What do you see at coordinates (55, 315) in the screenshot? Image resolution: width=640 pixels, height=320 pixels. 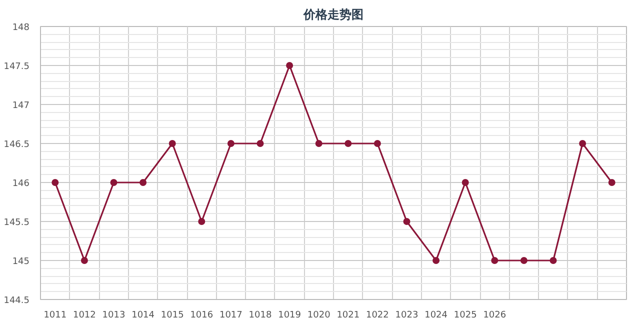 I see `x-tick-label: 1011` at bounding box center [55, 315].